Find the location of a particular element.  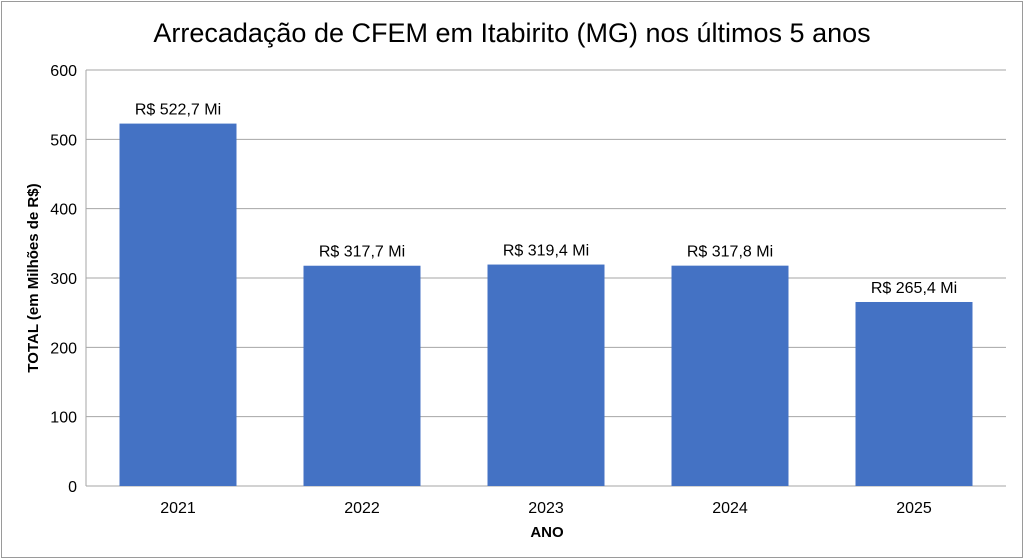

y-tick-label: 0 is located at coordinates (72, 487).